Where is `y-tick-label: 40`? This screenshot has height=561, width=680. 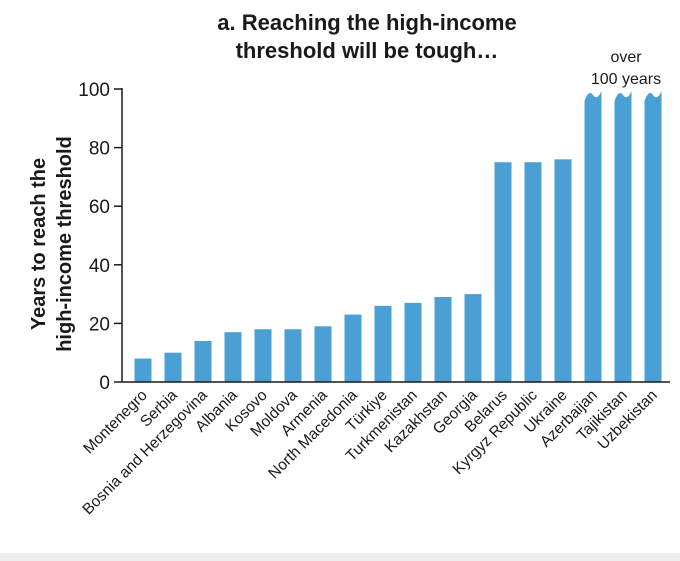
y-tick-label: 40 is located at coordinates (99, 266).